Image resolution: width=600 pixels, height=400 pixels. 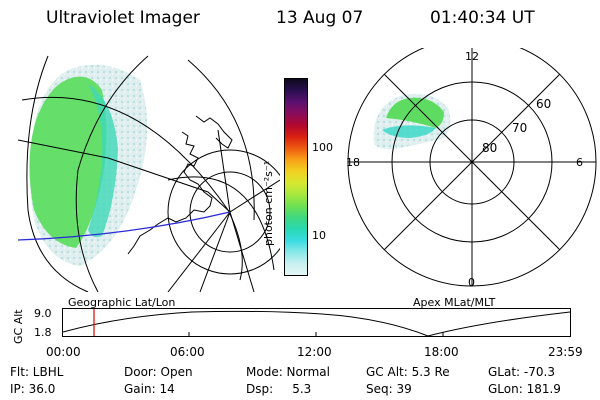 I want to click on aurora-green-band, so click(x=68, y=162).